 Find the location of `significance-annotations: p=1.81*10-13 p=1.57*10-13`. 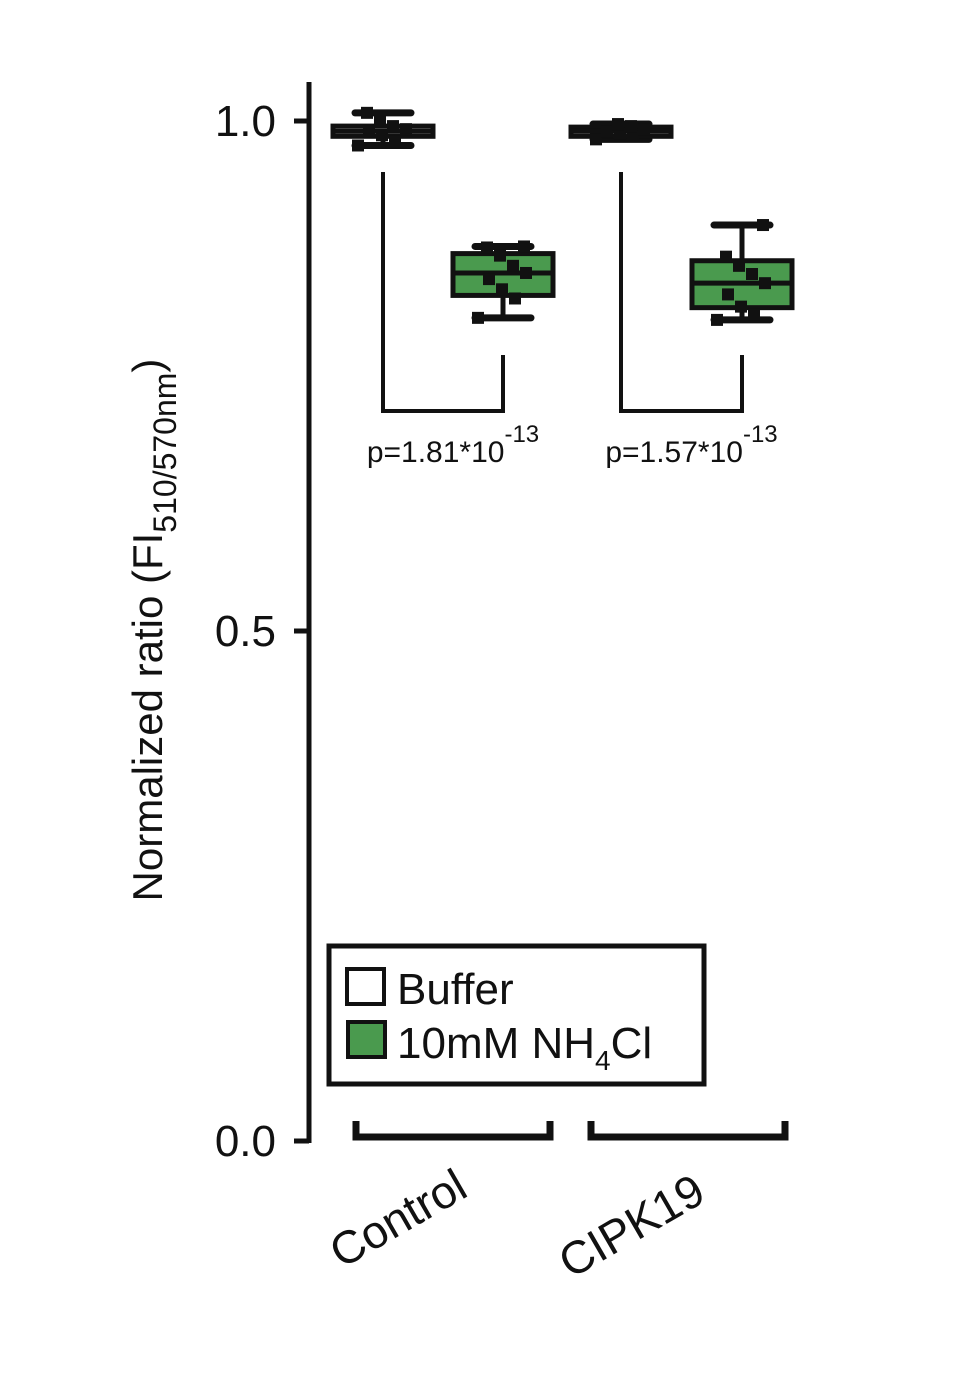

significance-annotations: p=1.81*10-13 p=1.57*10-13 is located at coordinates (572, 320).